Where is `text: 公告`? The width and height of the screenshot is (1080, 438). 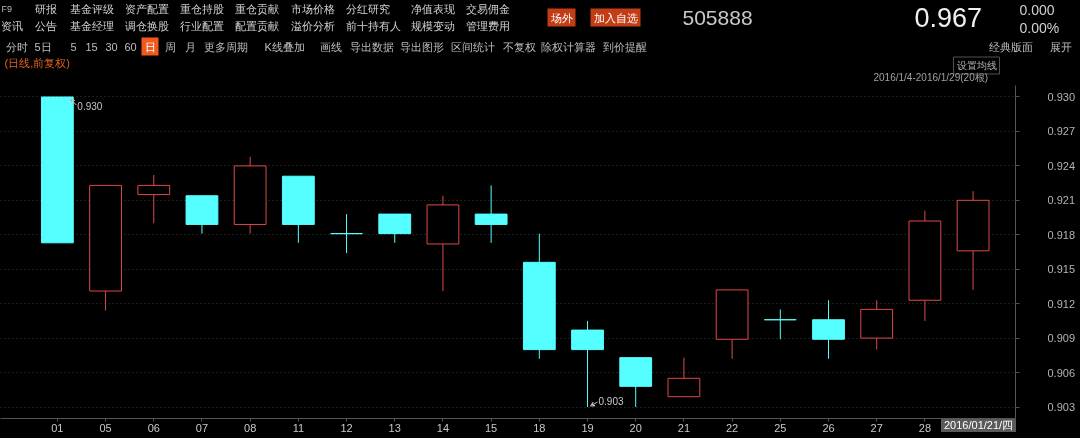 text: 公告 is located at coordinates (45, 25).